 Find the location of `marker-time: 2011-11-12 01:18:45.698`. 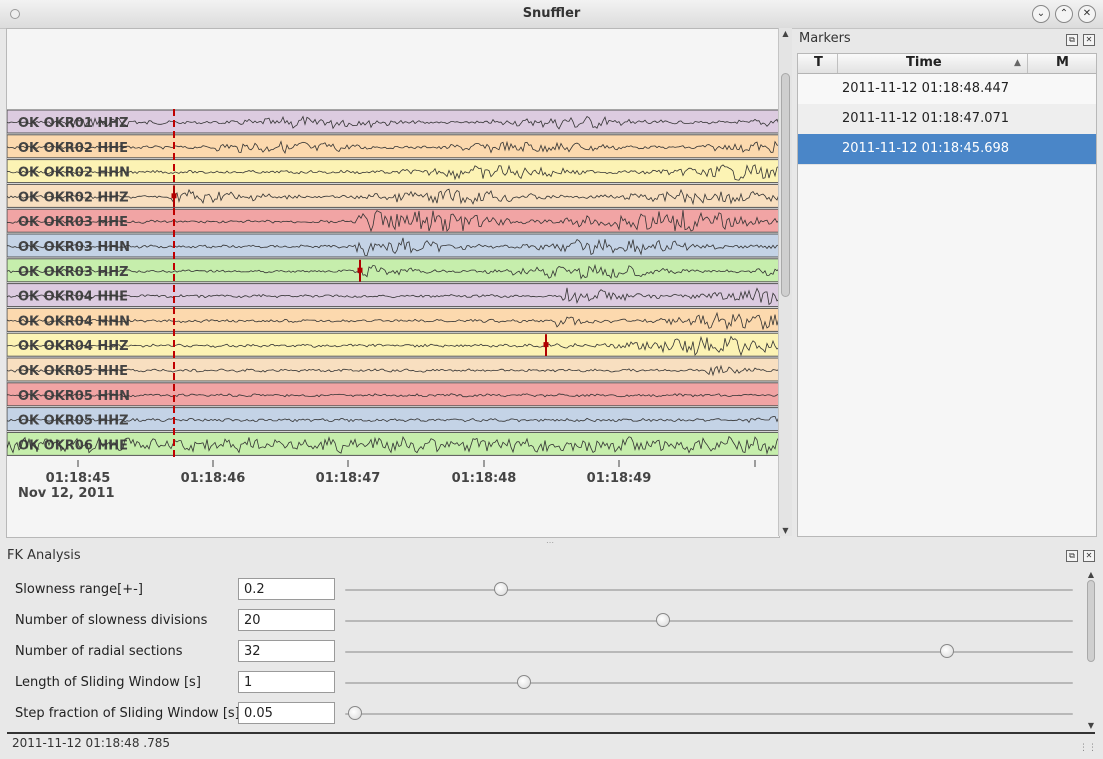

marker-time: 2011-11-12 01:18:45.698 is located at coordinates (926, 148).